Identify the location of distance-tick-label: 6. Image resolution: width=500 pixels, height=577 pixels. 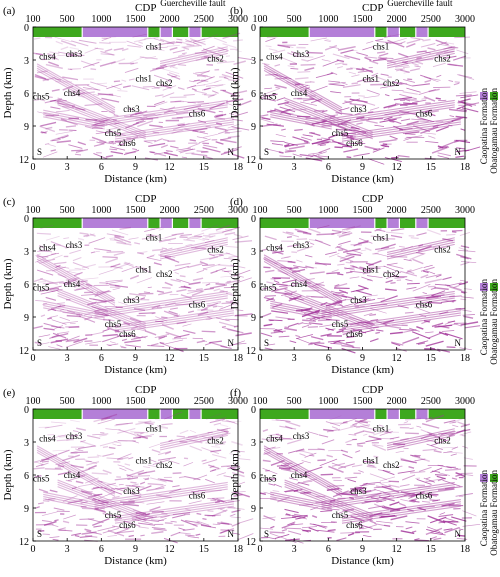
(328, 167).